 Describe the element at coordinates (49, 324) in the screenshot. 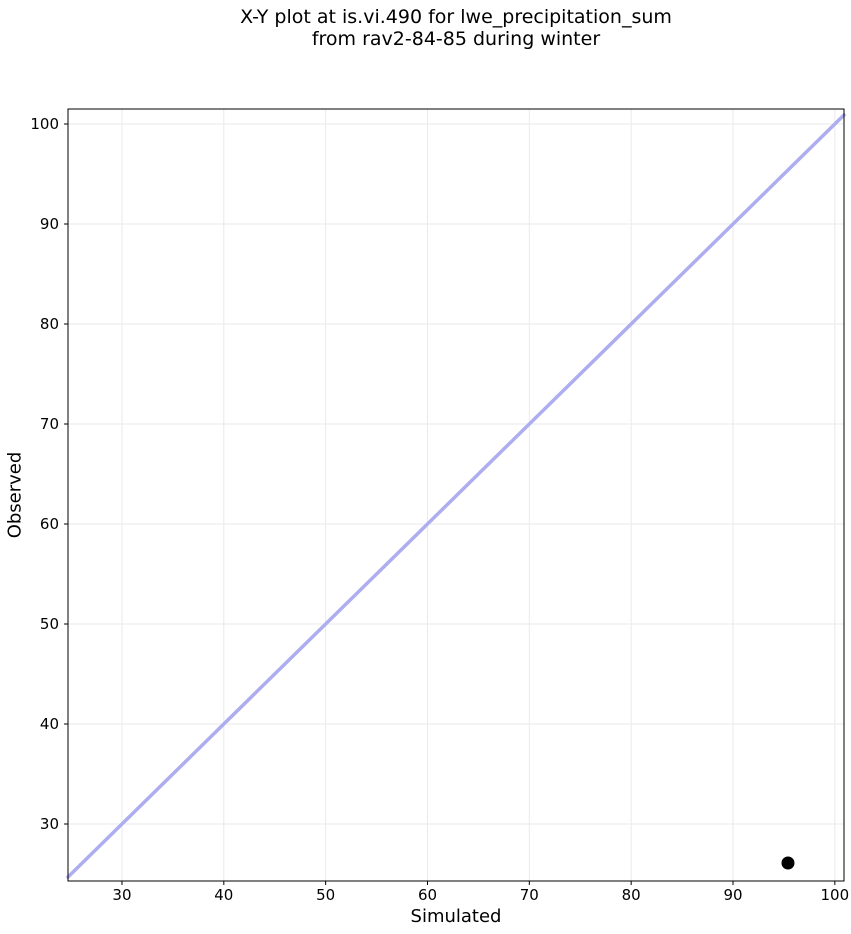

I see `y-tick-label: 80` at that location.